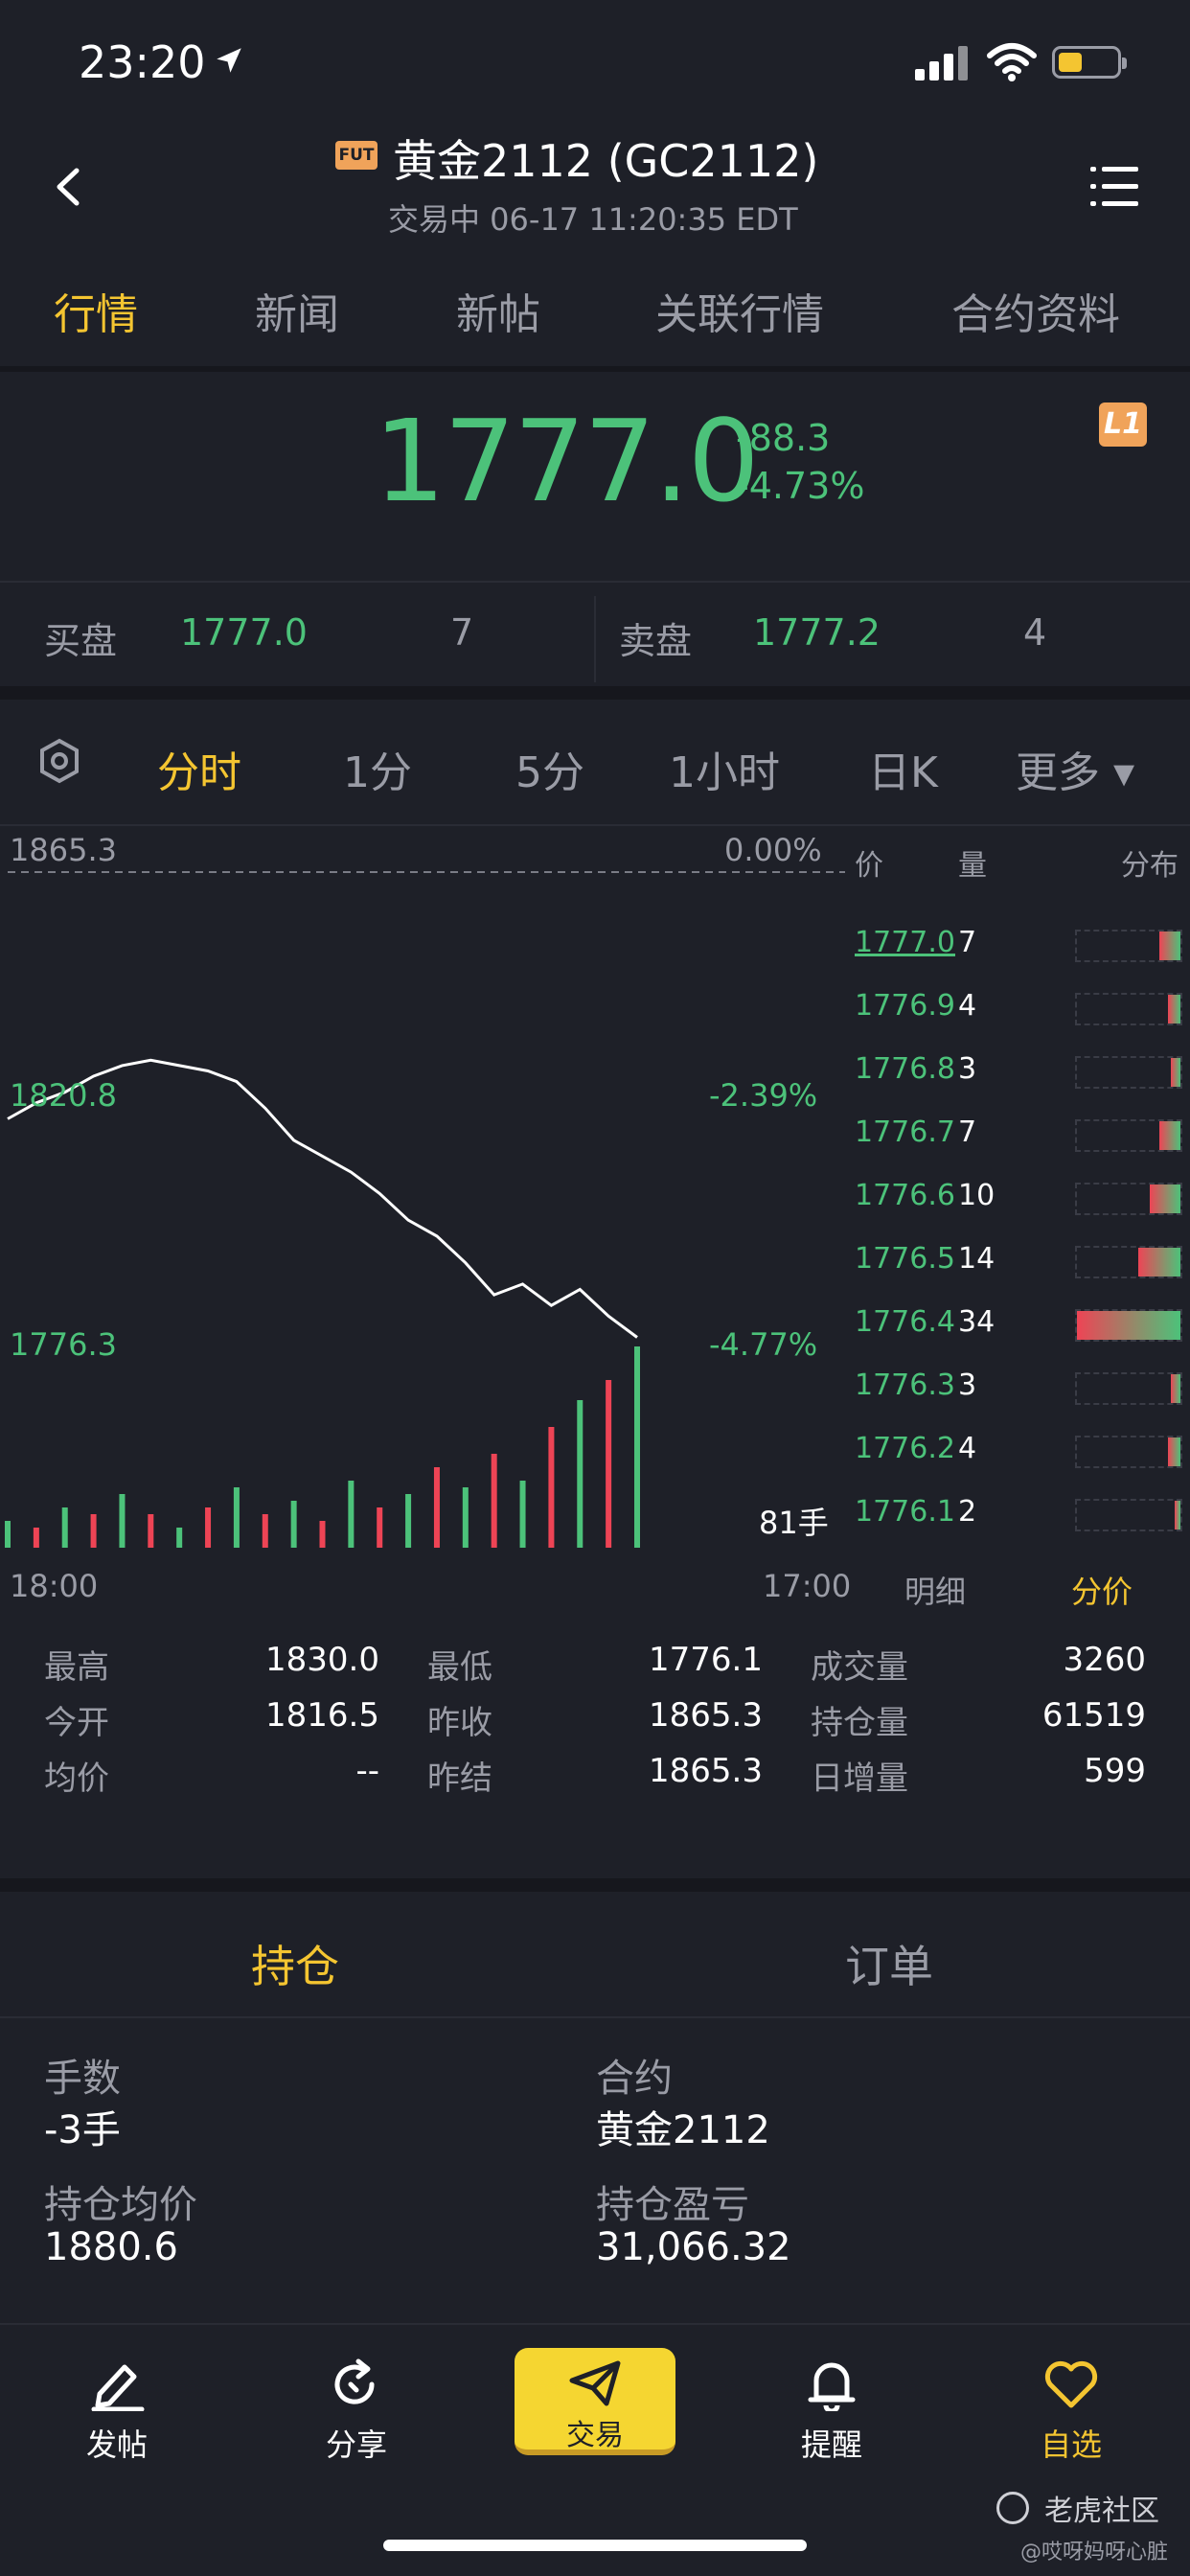 Image resolution: width=1190 pixels, height=2576 pixels. Describe the element at coordinates (498, 314) in the screenshot. I see `tab-posts: 新帖` at that location.